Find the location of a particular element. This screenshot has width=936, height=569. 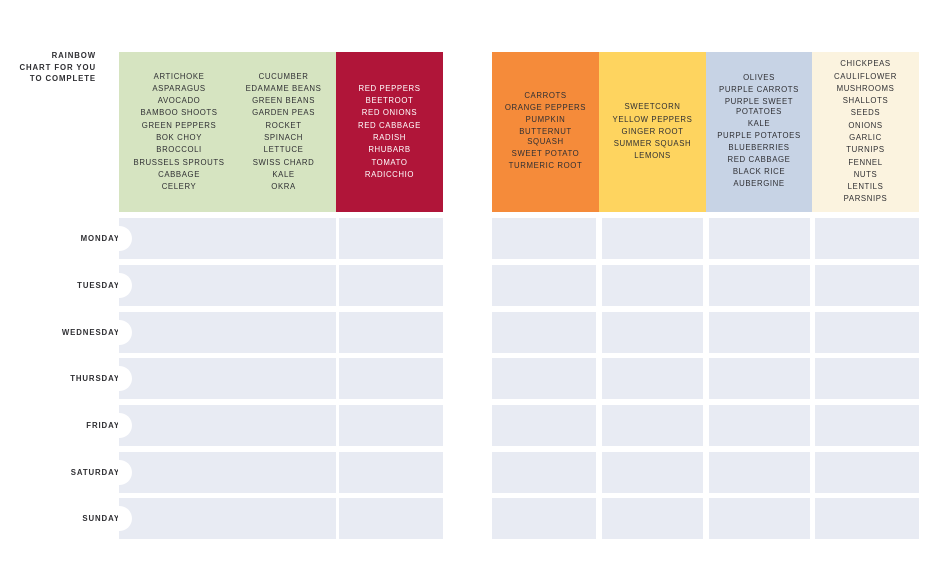

vegetable-item: ROCKET is located at coordinates (283, 125).